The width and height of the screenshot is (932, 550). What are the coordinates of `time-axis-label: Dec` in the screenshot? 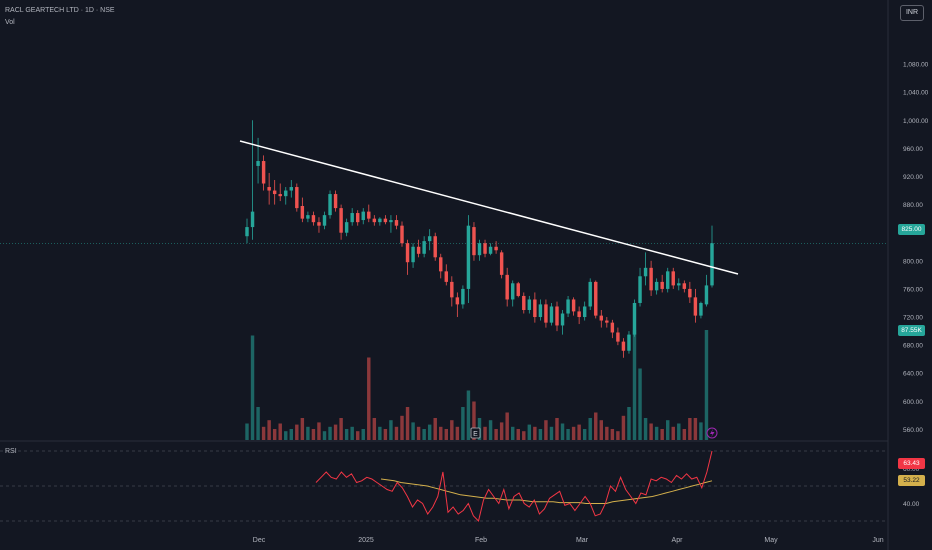 It's located at (259, 540).